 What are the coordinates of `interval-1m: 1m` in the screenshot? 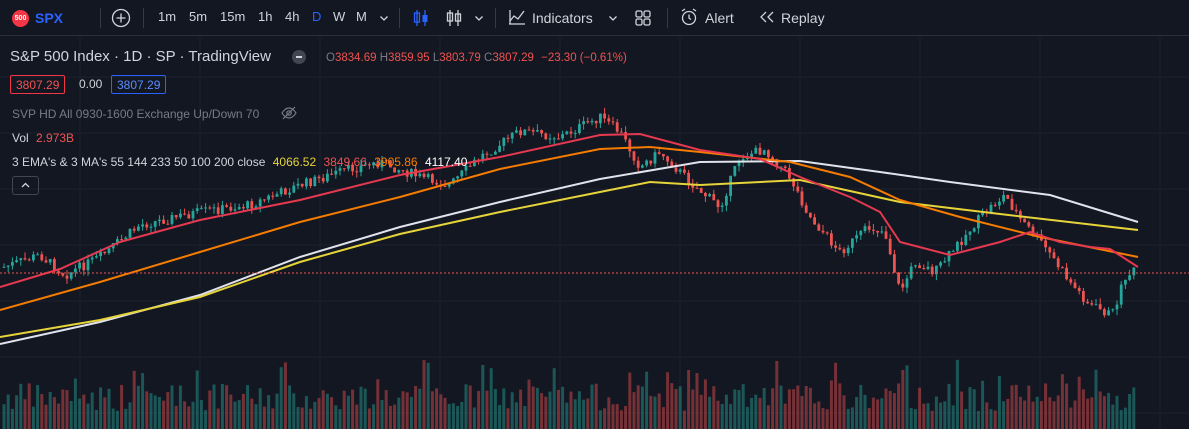 It's located at (167, 16).